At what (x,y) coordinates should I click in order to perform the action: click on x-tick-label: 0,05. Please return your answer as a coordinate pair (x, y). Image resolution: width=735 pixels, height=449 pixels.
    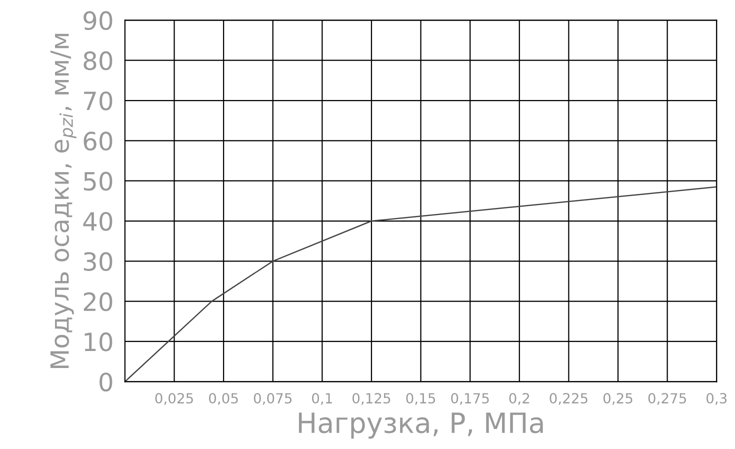
    Looking at the image, I should click on (223, 399).